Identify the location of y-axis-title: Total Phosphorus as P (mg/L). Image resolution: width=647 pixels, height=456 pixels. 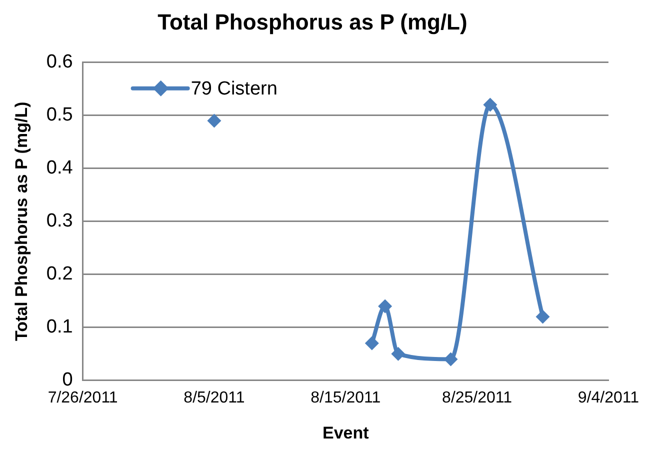
(21, 222).